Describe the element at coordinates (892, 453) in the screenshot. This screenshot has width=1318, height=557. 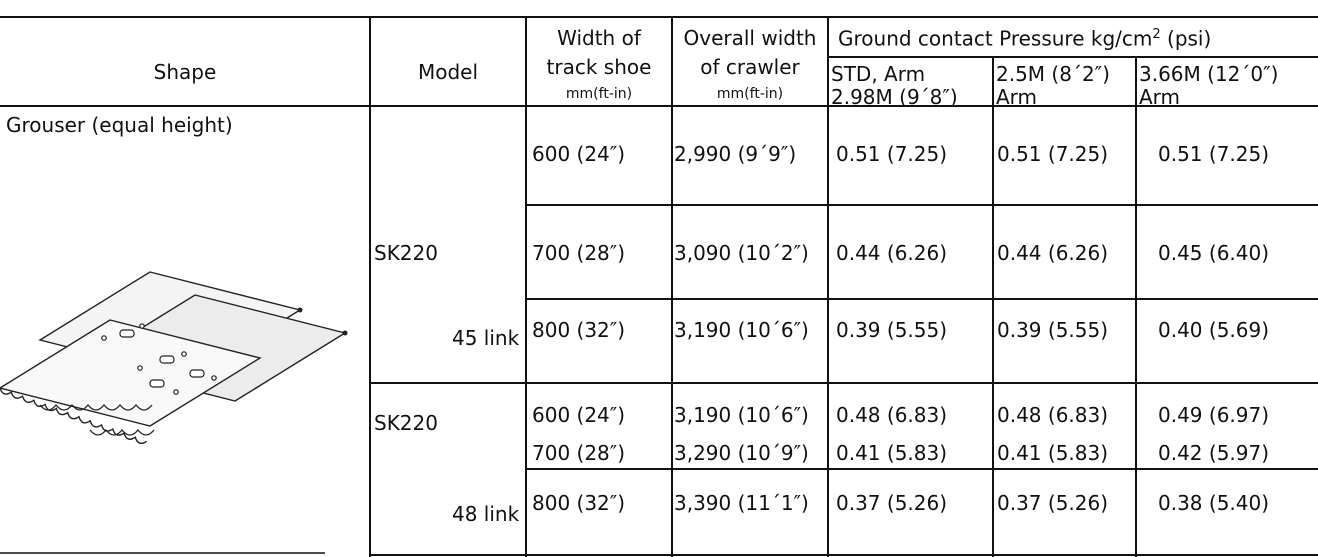
I see `std-pressure-cell: 0.41 (5.83)` at that location.